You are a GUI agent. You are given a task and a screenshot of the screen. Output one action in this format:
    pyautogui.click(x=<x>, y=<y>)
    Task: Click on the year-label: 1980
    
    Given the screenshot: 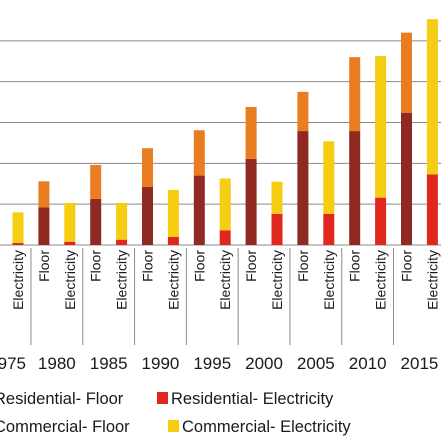 What is the action you would take?
    pyautogui.click(x=57, y=363)
    